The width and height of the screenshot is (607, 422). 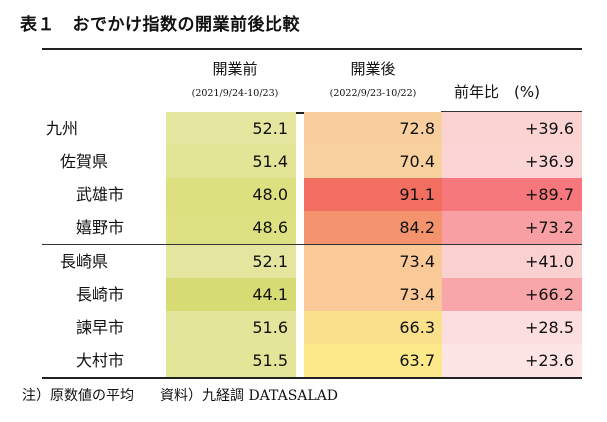 What do you see at coordinates (104, 194) in the screenshot?
I see `region-label: 武雄市` at bounding box center [104, 194].